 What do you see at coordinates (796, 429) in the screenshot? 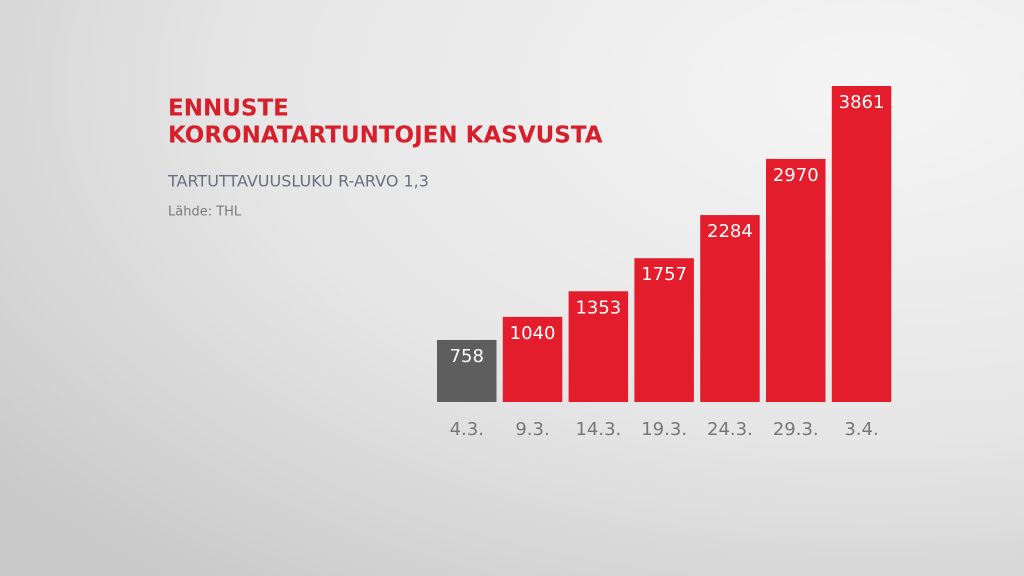
I see `x-tick-label: 29.3.` at bounding box center [796, 429].